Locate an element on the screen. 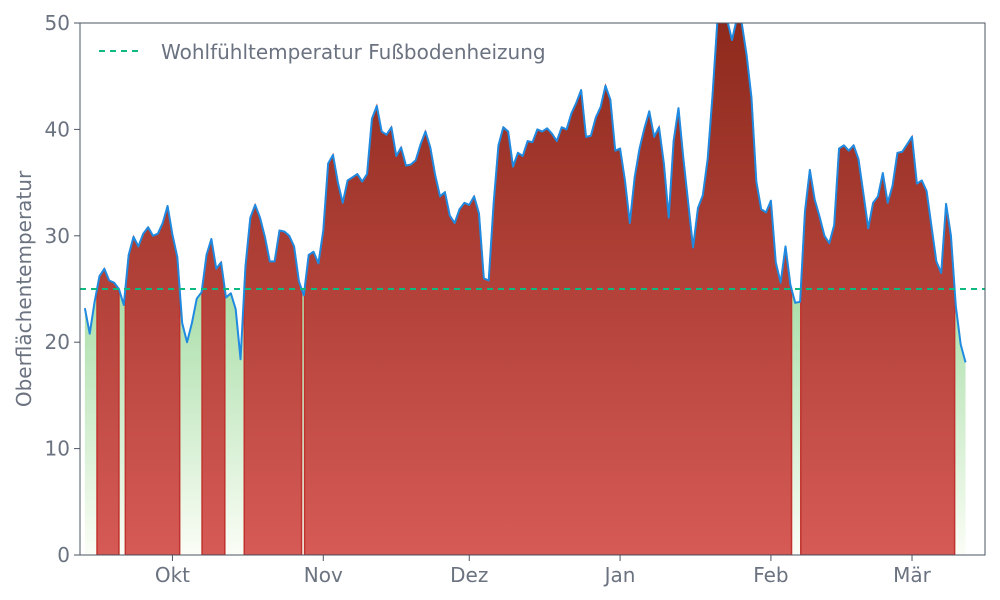 The image size is (1000, 600). y-tick-label: 40 is located at coordinates (57, 129).